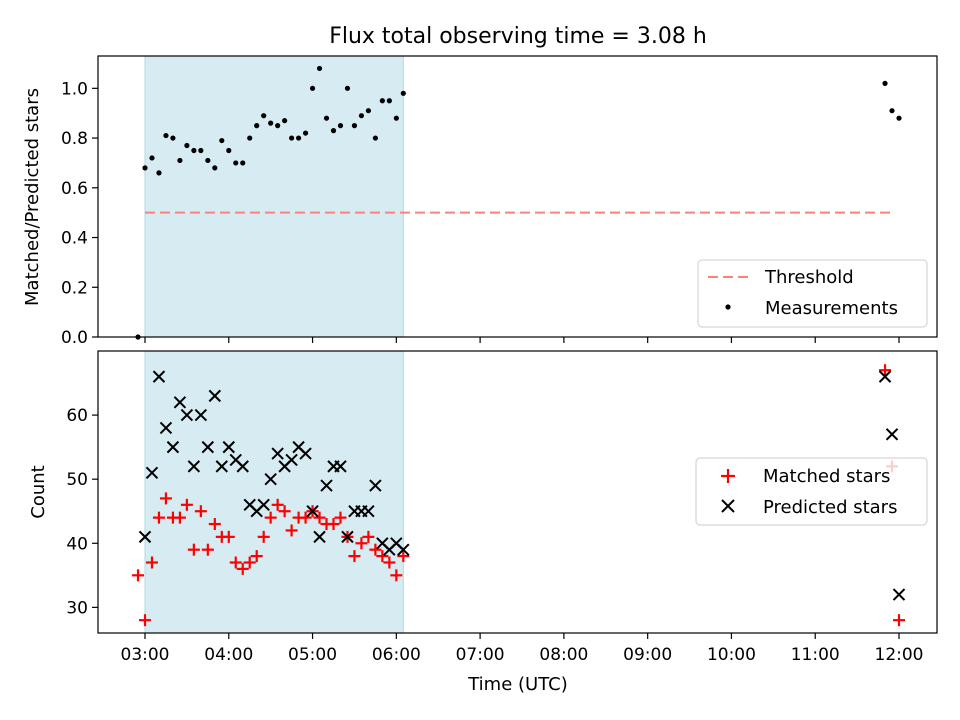  I want to click on top-legend: Threshold Measurements, so click(812, 293).